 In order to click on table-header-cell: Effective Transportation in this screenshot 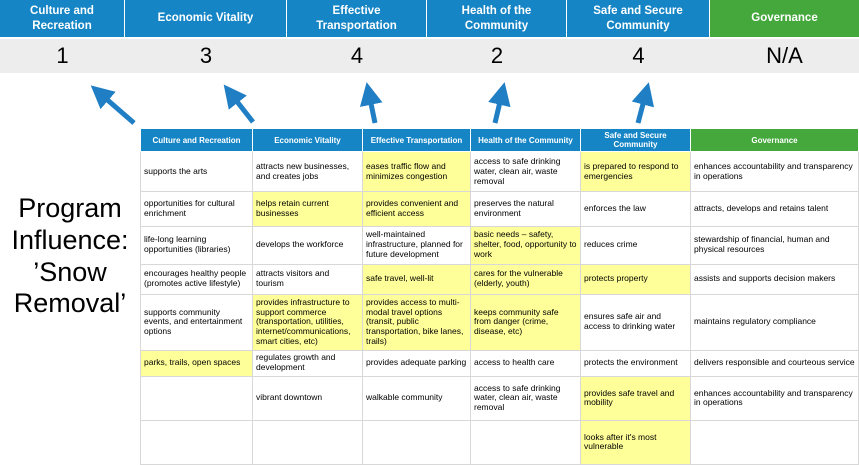, I will do `click(416, 140)`.